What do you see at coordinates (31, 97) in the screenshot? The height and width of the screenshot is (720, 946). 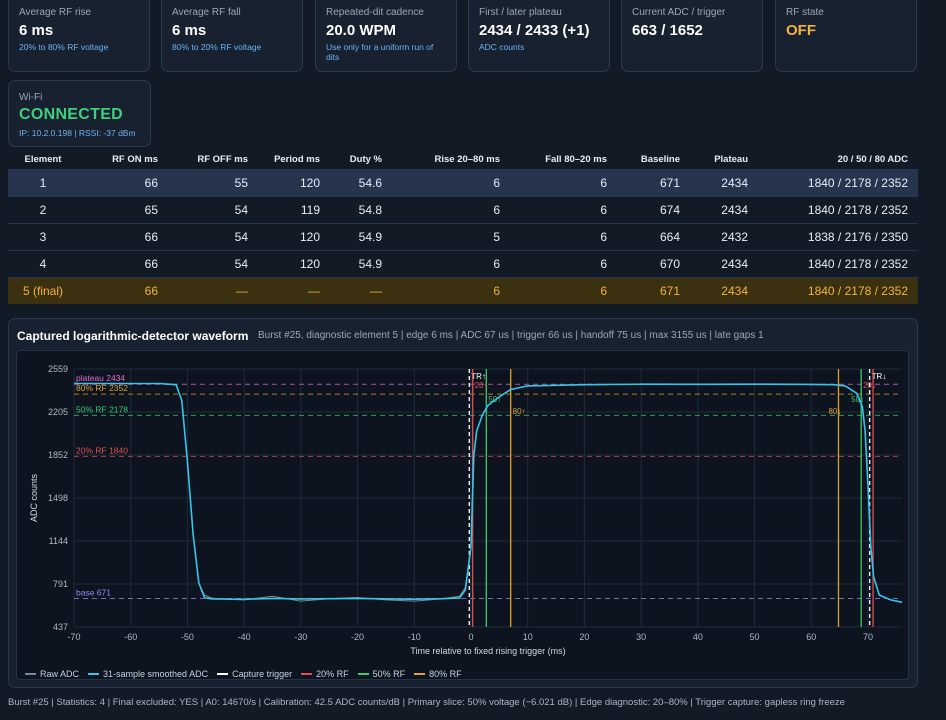 I see `wifi-label: Wi-Fi` at bounding box center [31, 97].